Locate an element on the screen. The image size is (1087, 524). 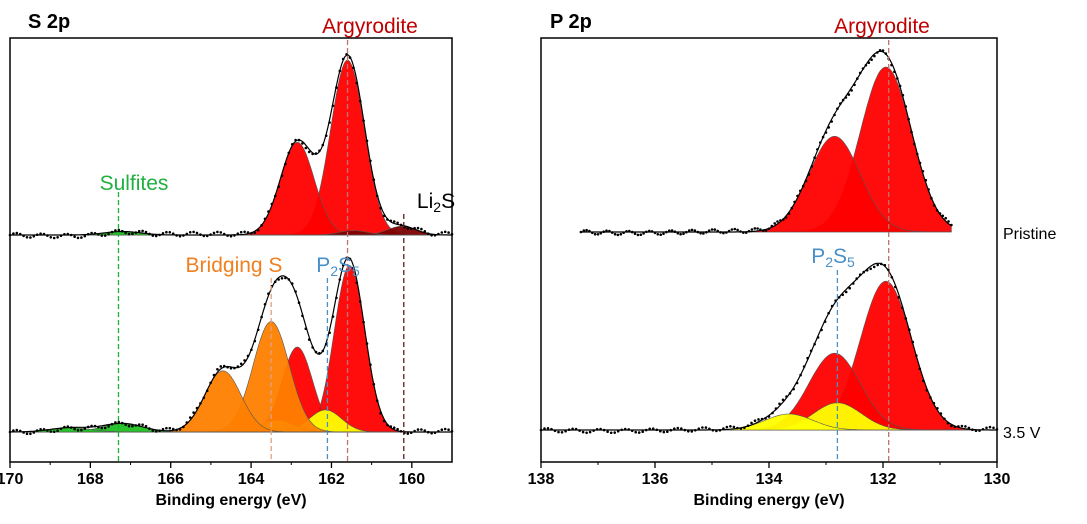
p2p-reference-lines is located at coordinates (863, 251).